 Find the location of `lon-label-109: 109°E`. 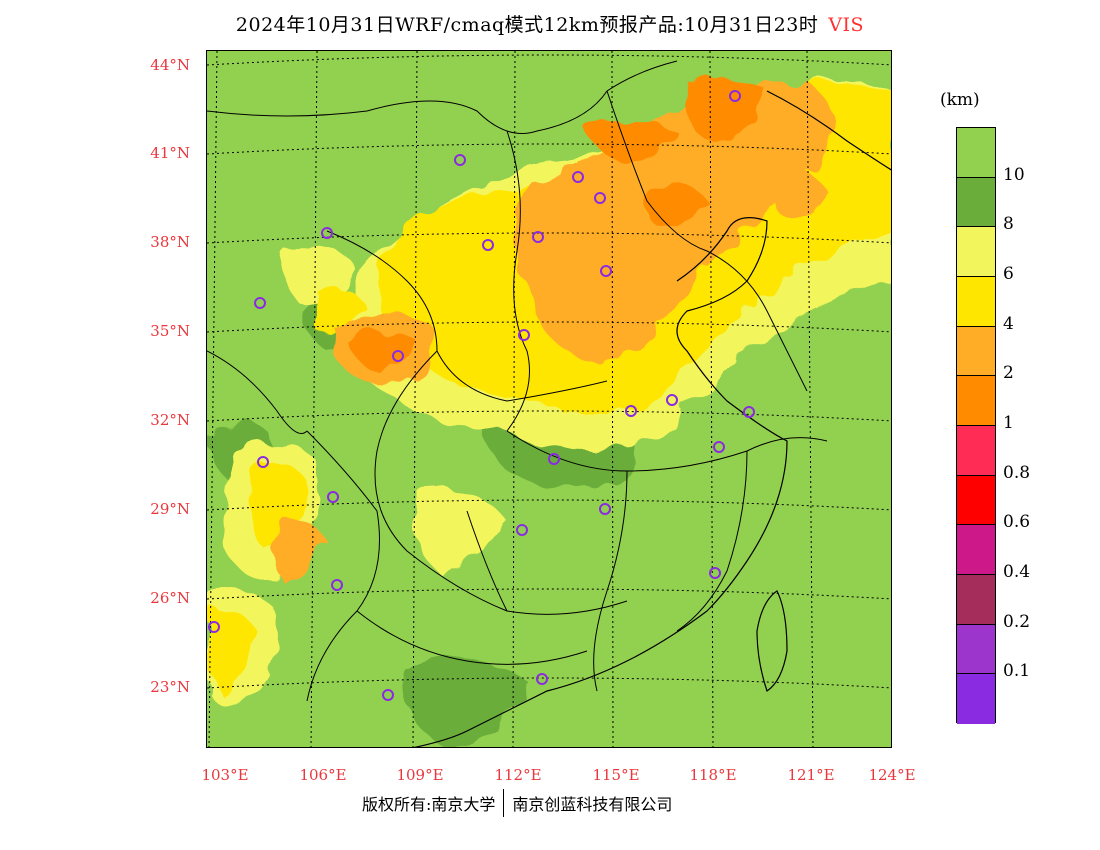

lon-label-109: 109°E is located at coordinates (420, 775).